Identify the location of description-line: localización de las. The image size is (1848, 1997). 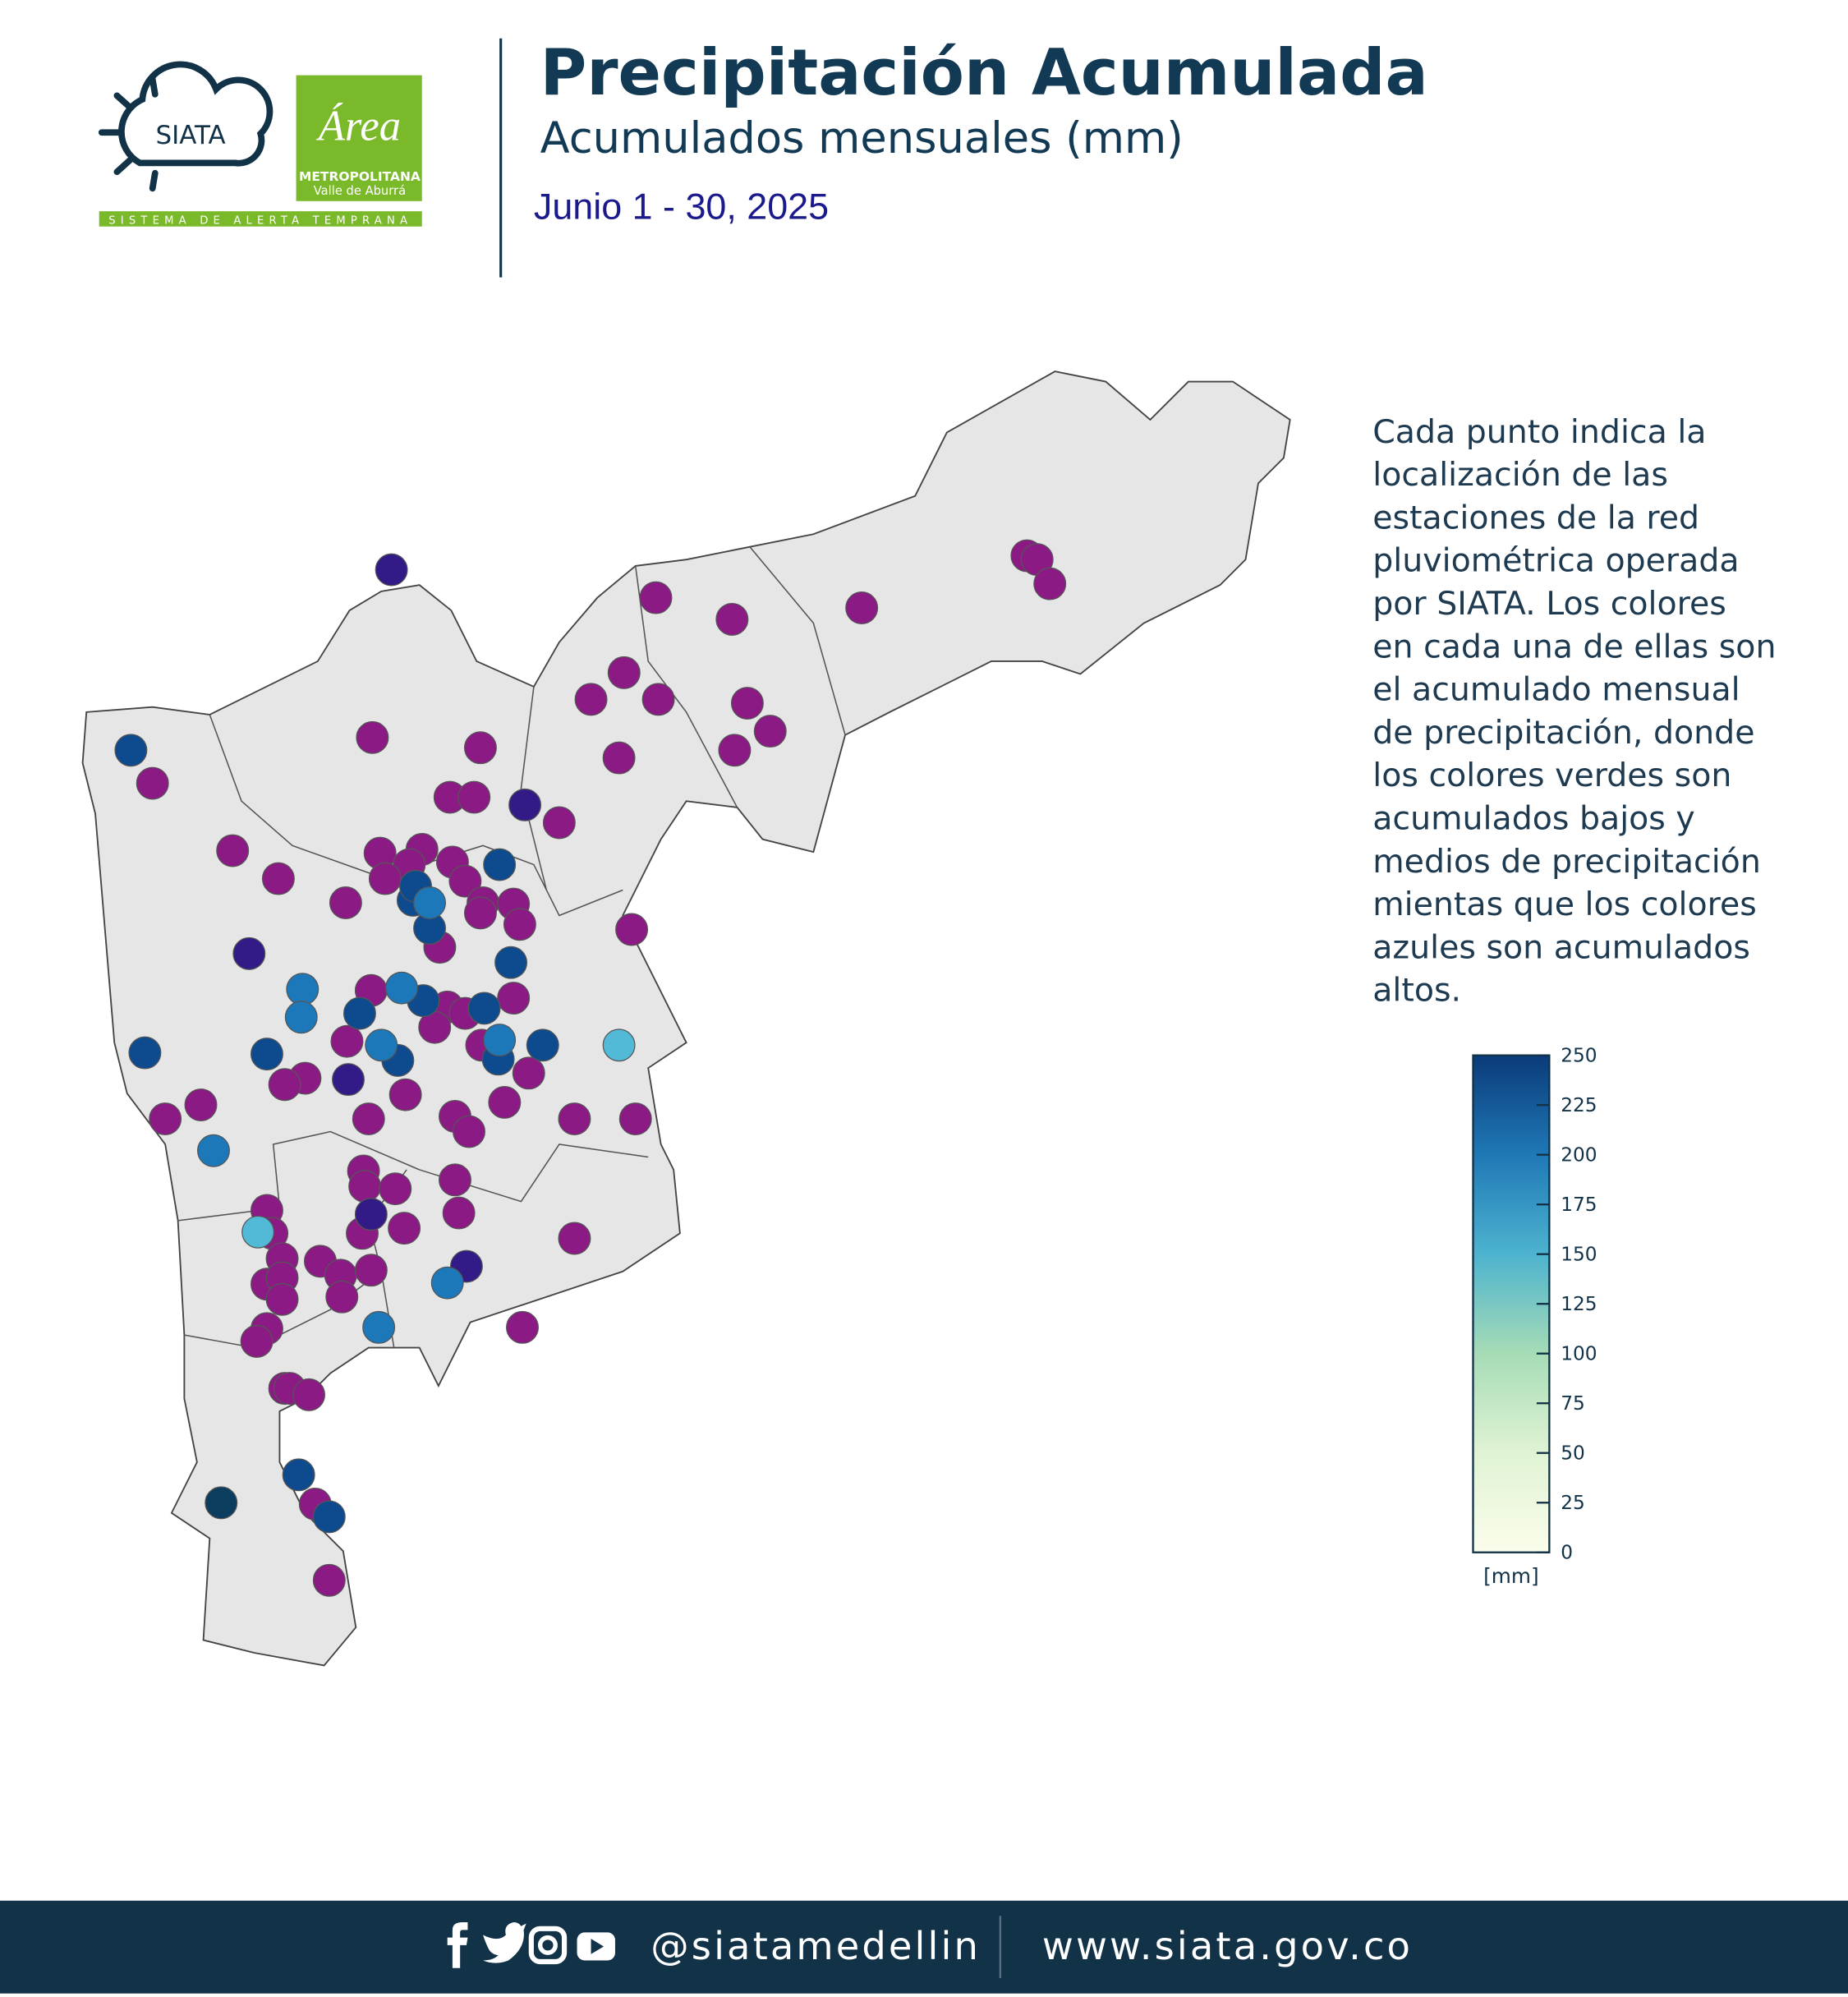
(1520, 475).